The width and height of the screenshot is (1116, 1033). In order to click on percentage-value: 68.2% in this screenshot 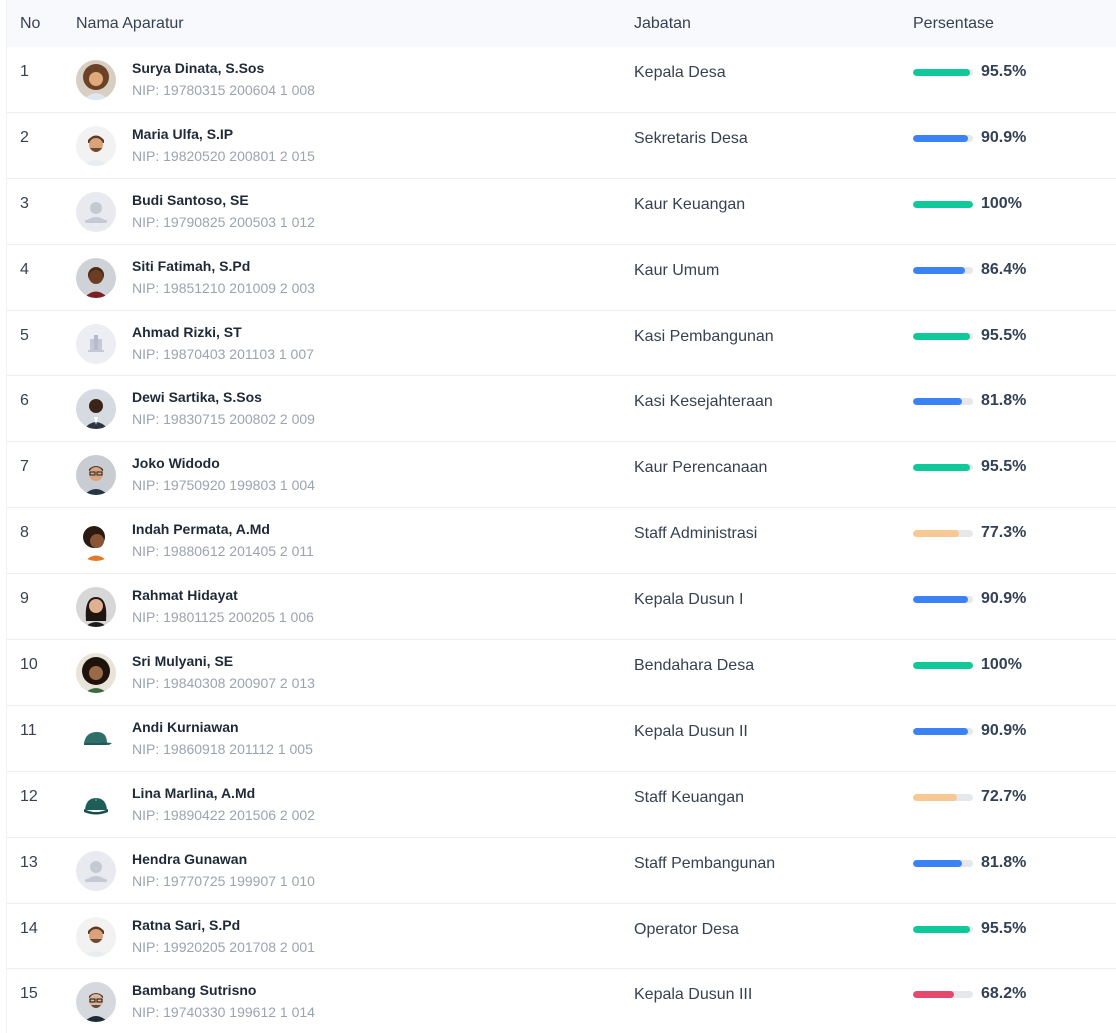, I will do `click(1004, 994)`.